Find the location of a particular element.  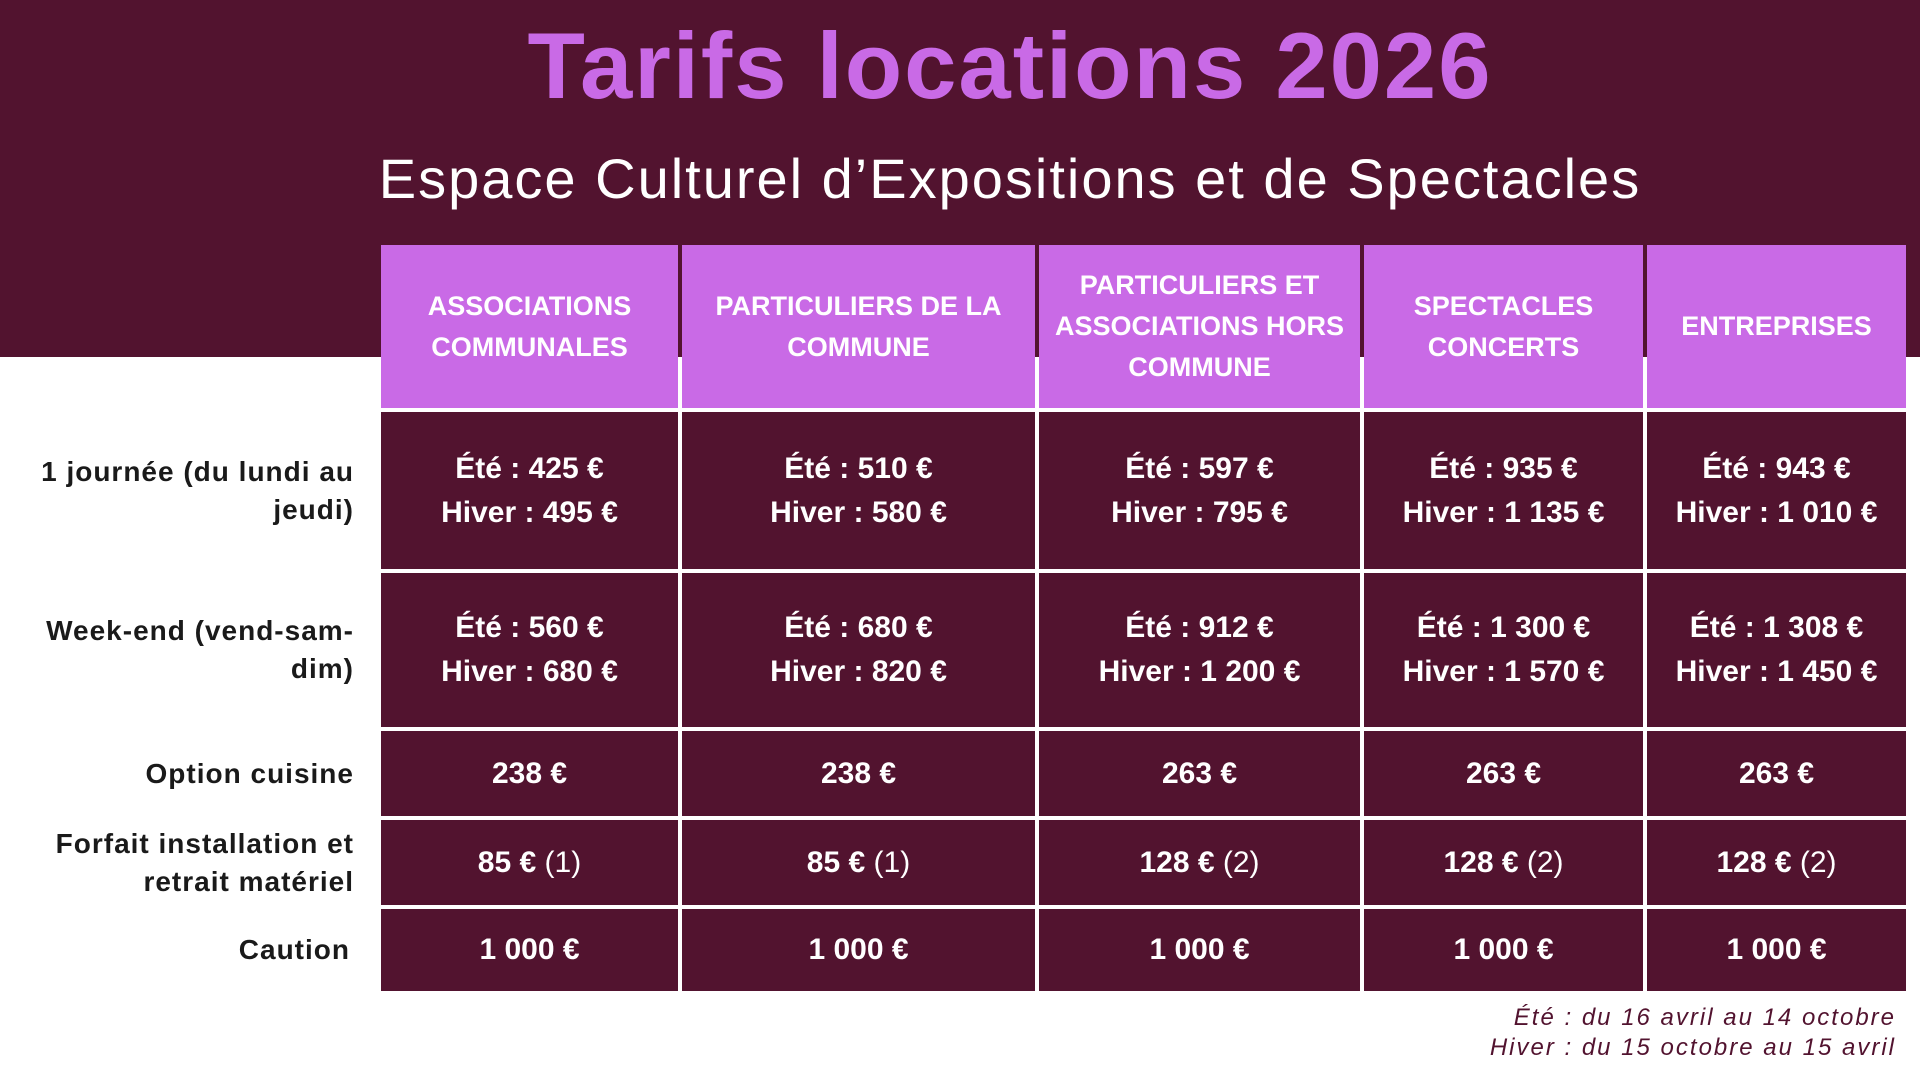

cell-line: Hiver : 495 € is located at coordinates (529, 512).